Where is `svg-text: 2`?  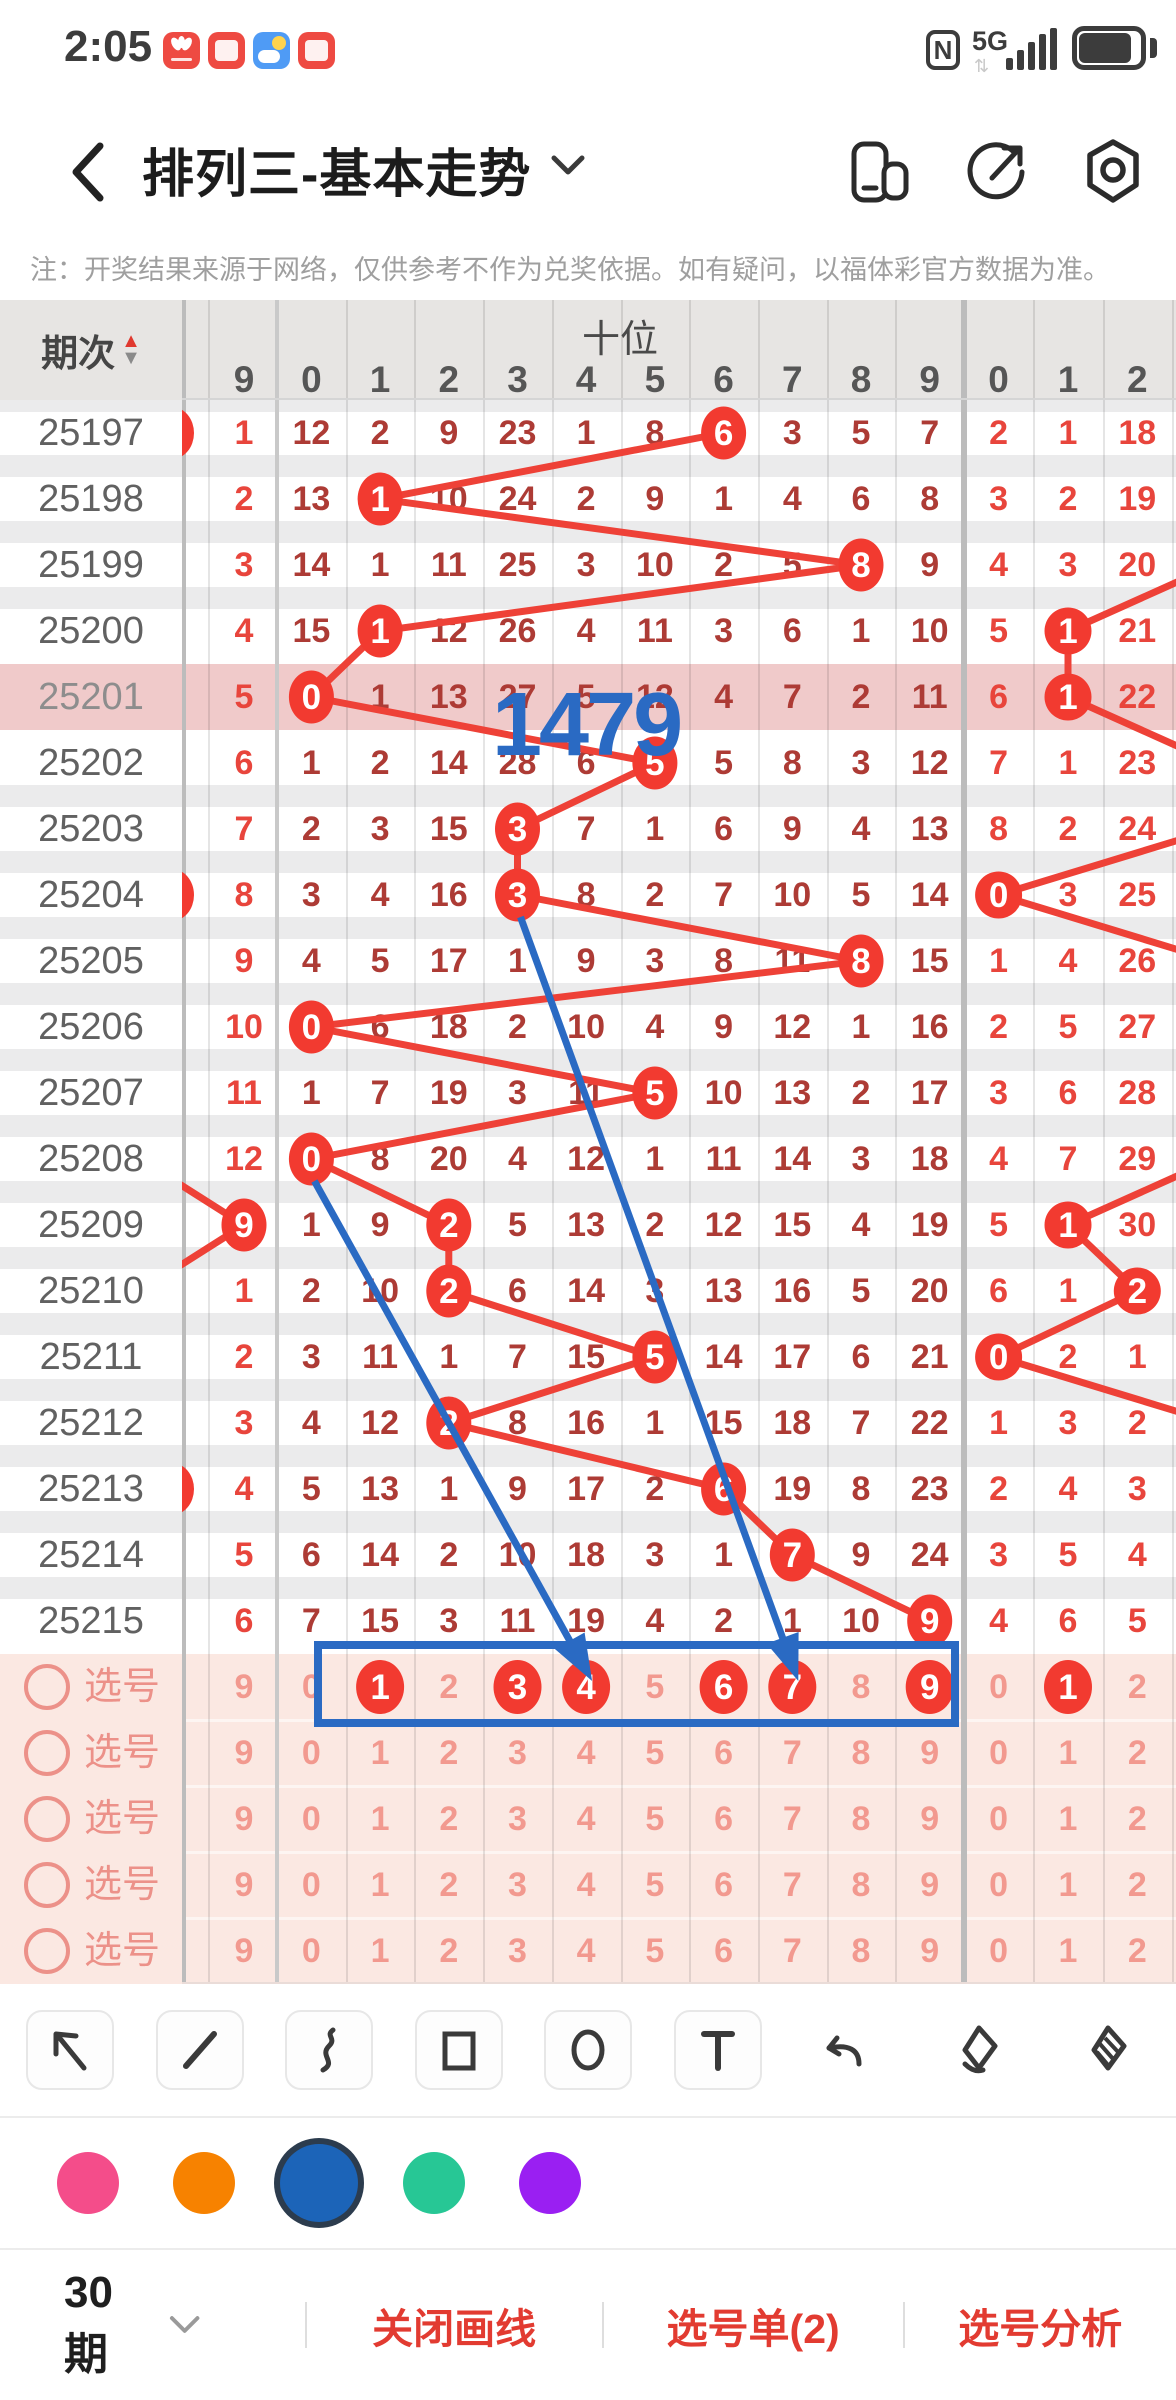 svg-text: 2 is located at coordinates (1137, 1291).